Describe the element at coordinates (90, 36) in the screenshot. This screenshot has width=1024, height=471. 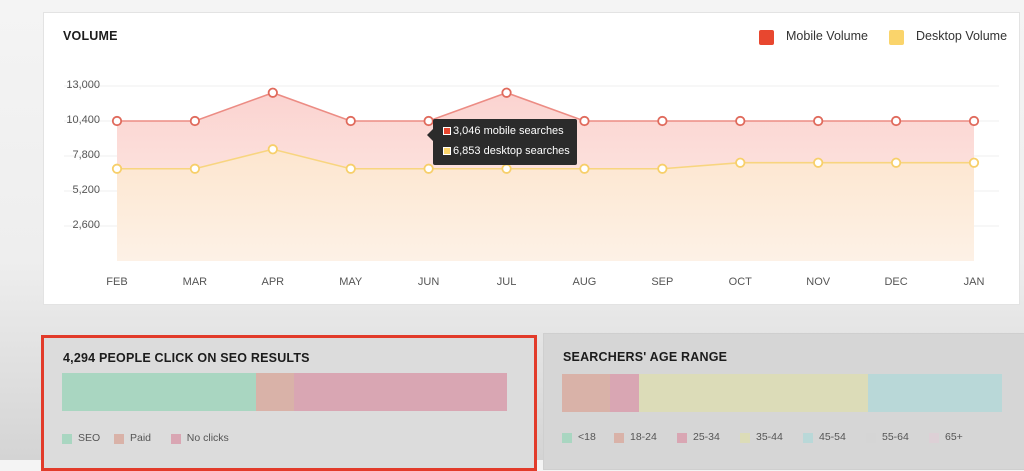
I see `volume-title: VOLUME` at that location.